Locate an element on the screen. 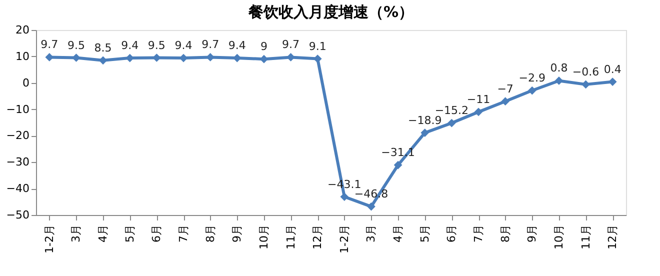 This screenshot has width=660, height=276. data-label: 9 is located at coordinates (264, 47).